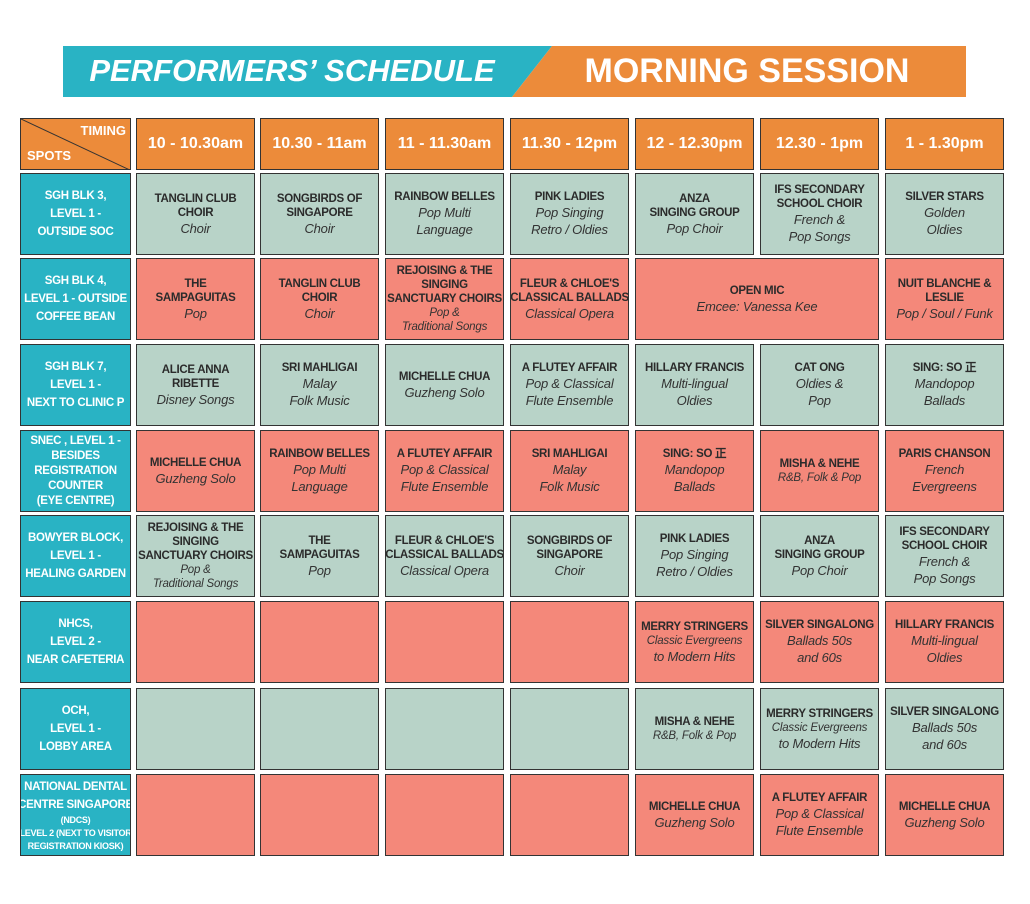  Describe the element at coordinates (75, 747) in the screenshot. I see `spot-line: LOBBY AREA` at that location.